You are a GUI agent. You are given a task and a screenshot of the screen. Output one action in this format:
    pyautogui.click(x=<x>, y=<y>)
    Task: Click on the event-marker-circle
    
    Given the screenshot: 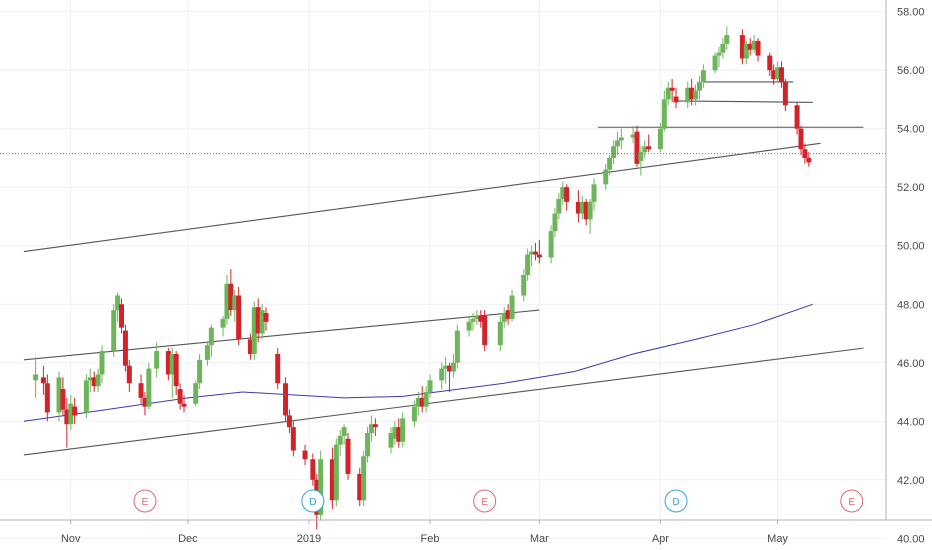 What is the action you would take?
    pyautogui.click(x=485, y=501)
    